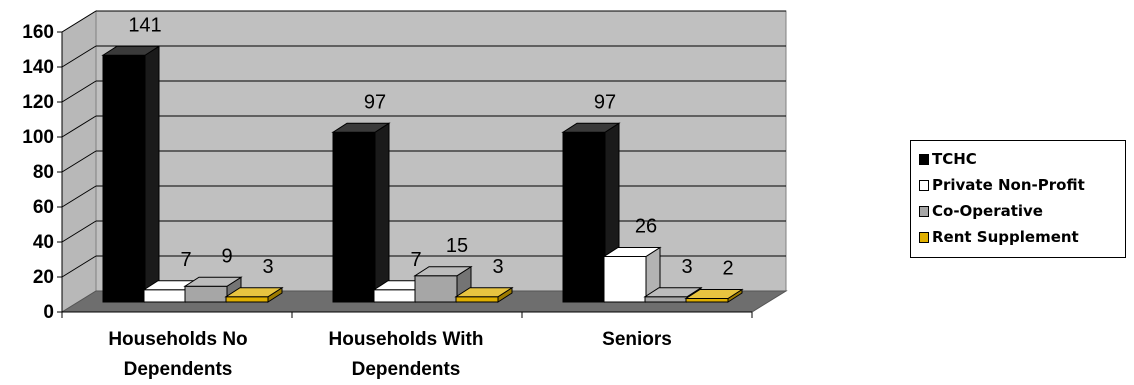 This screenshot has height=385, width=1134. What do you see at coordinates (177, 354) in the screenshot?
I see `x-tick-label: Households No Dependents` at bounding box center [177, 354].